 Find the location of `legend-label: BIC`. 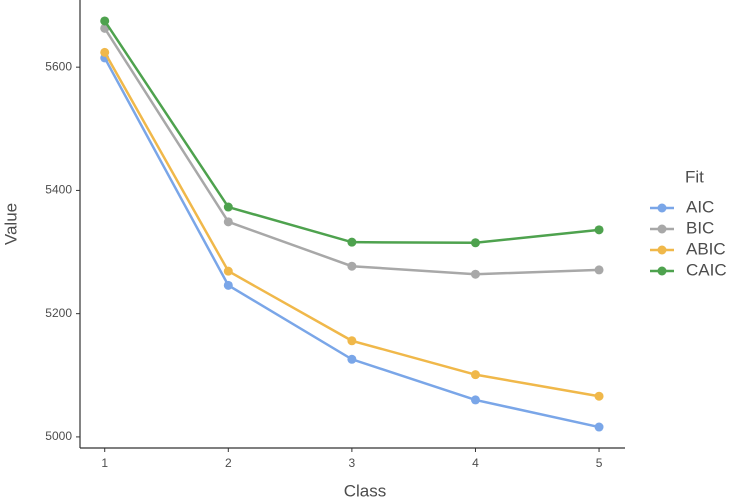

legend-label: BIC is located at coordinates (700, 227).